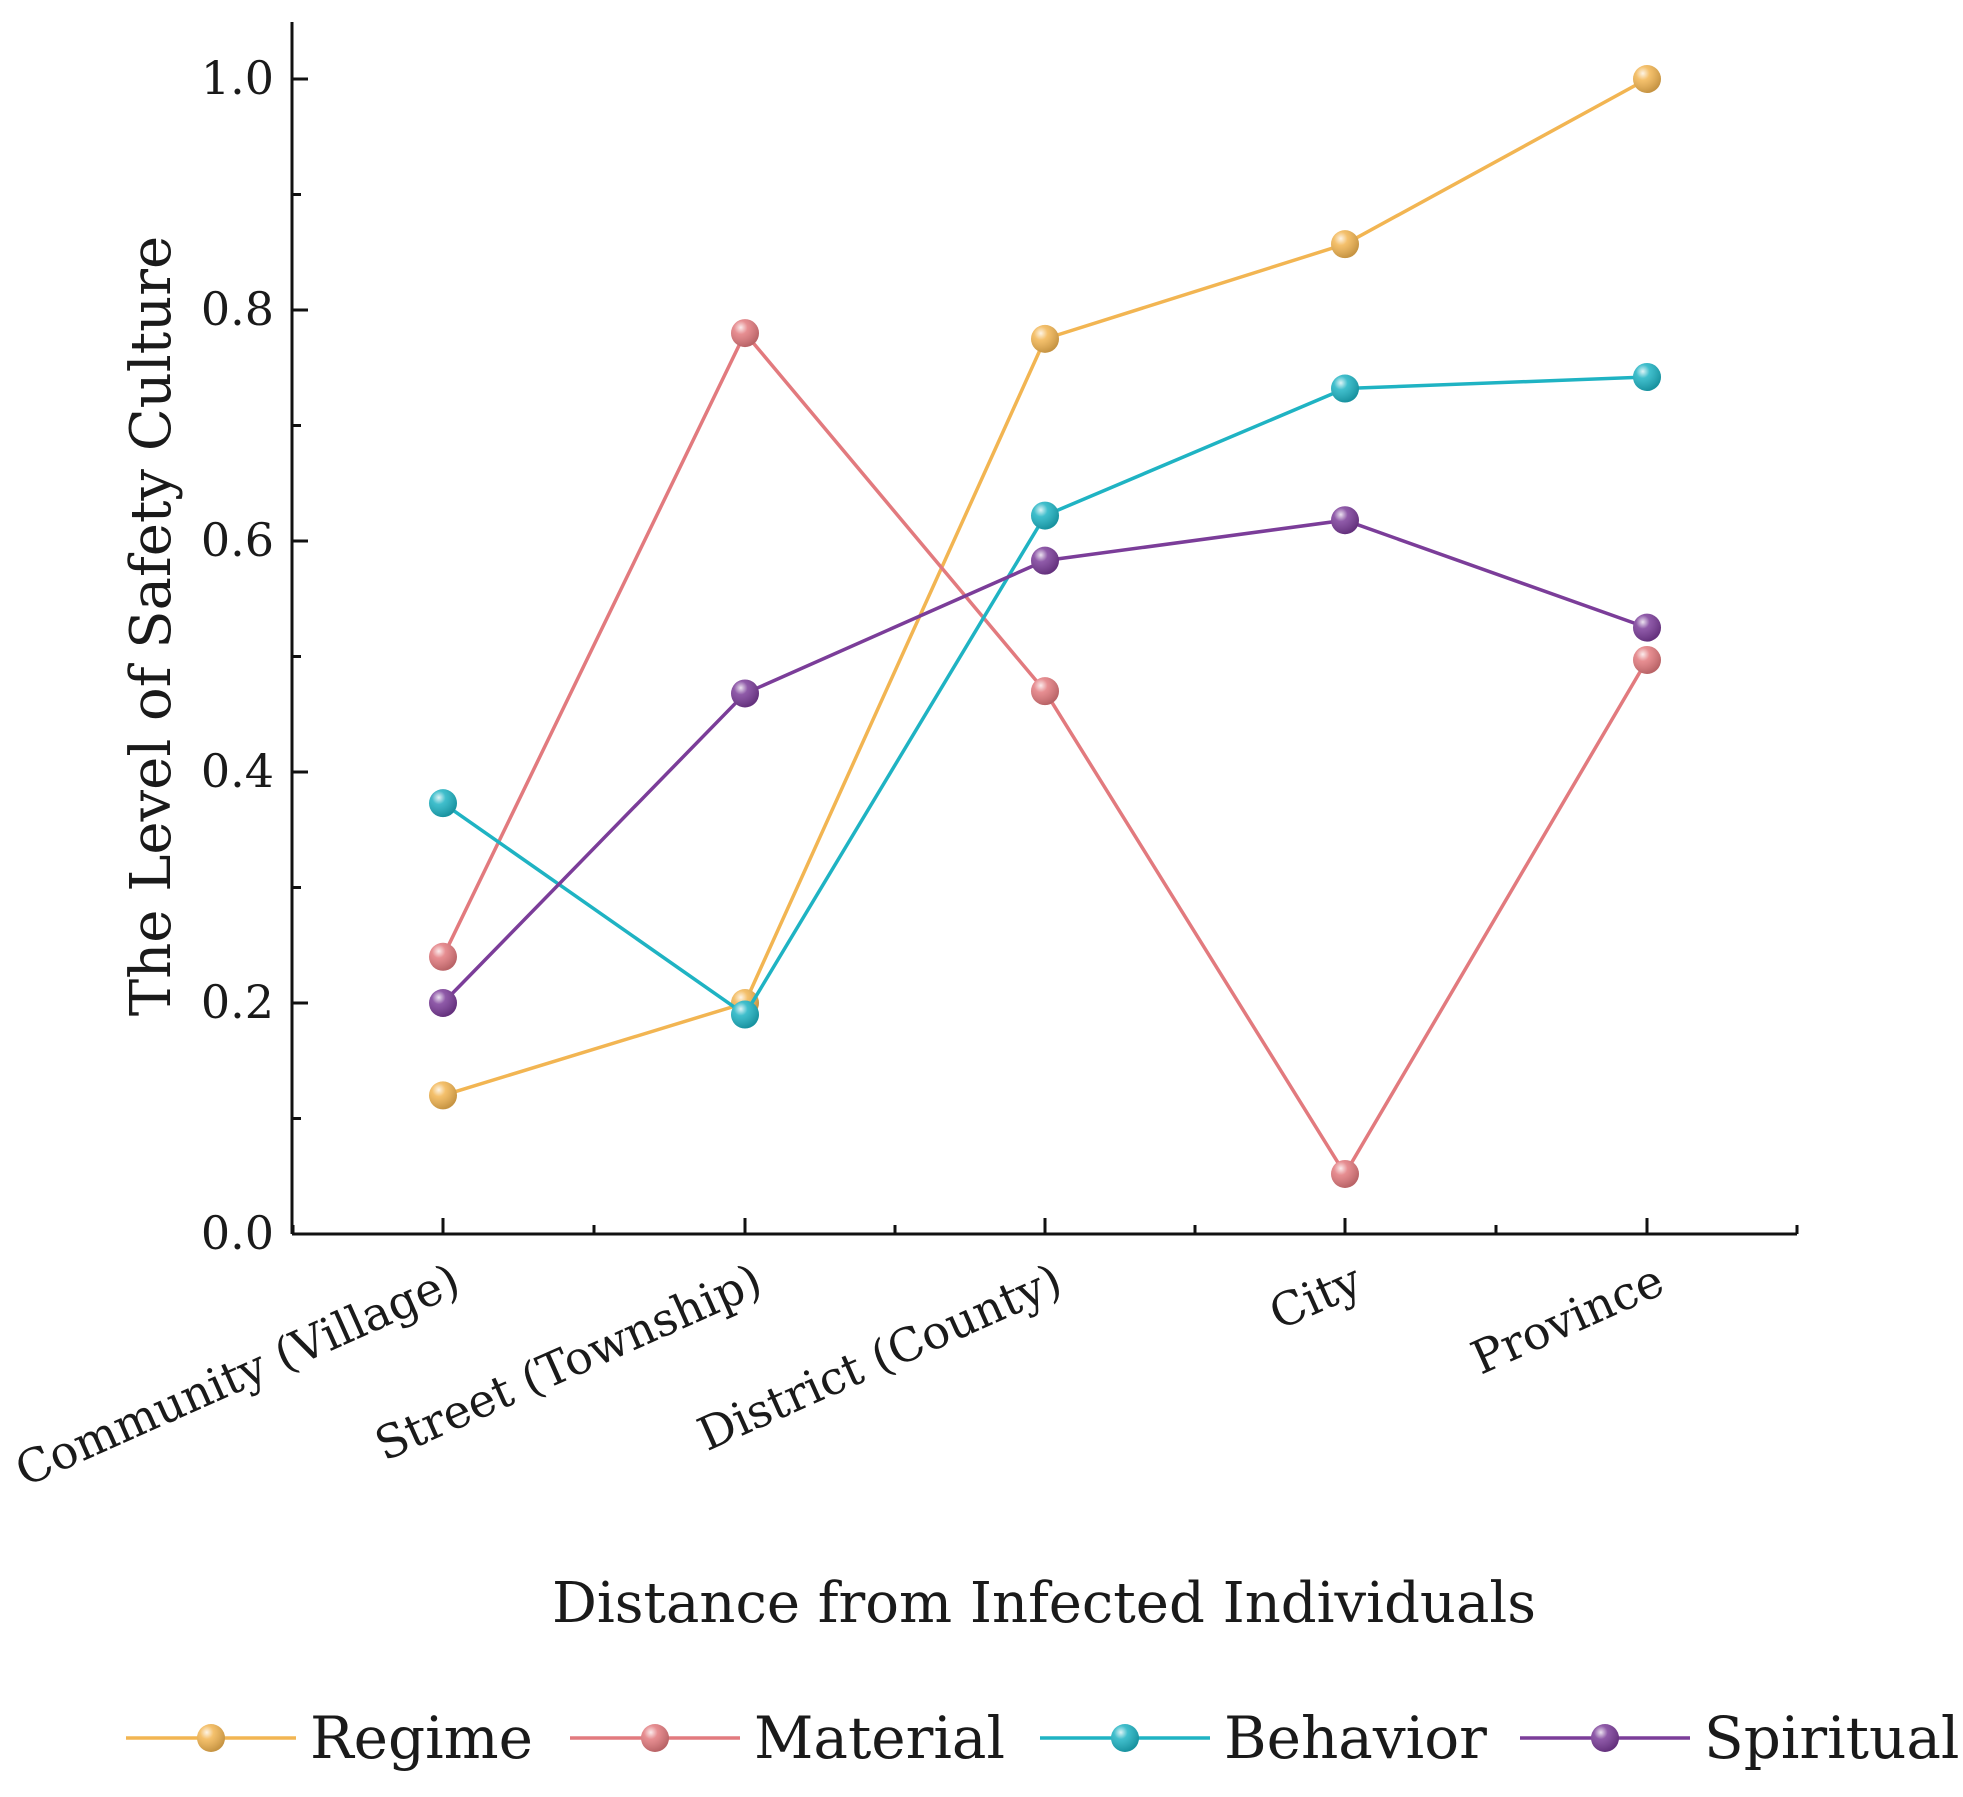 The width and height of the screenshot is (1963, 1797). Describe the element at coordinates (421, 1738) in the screenshot. I see `legend-label: Regime` at that location.